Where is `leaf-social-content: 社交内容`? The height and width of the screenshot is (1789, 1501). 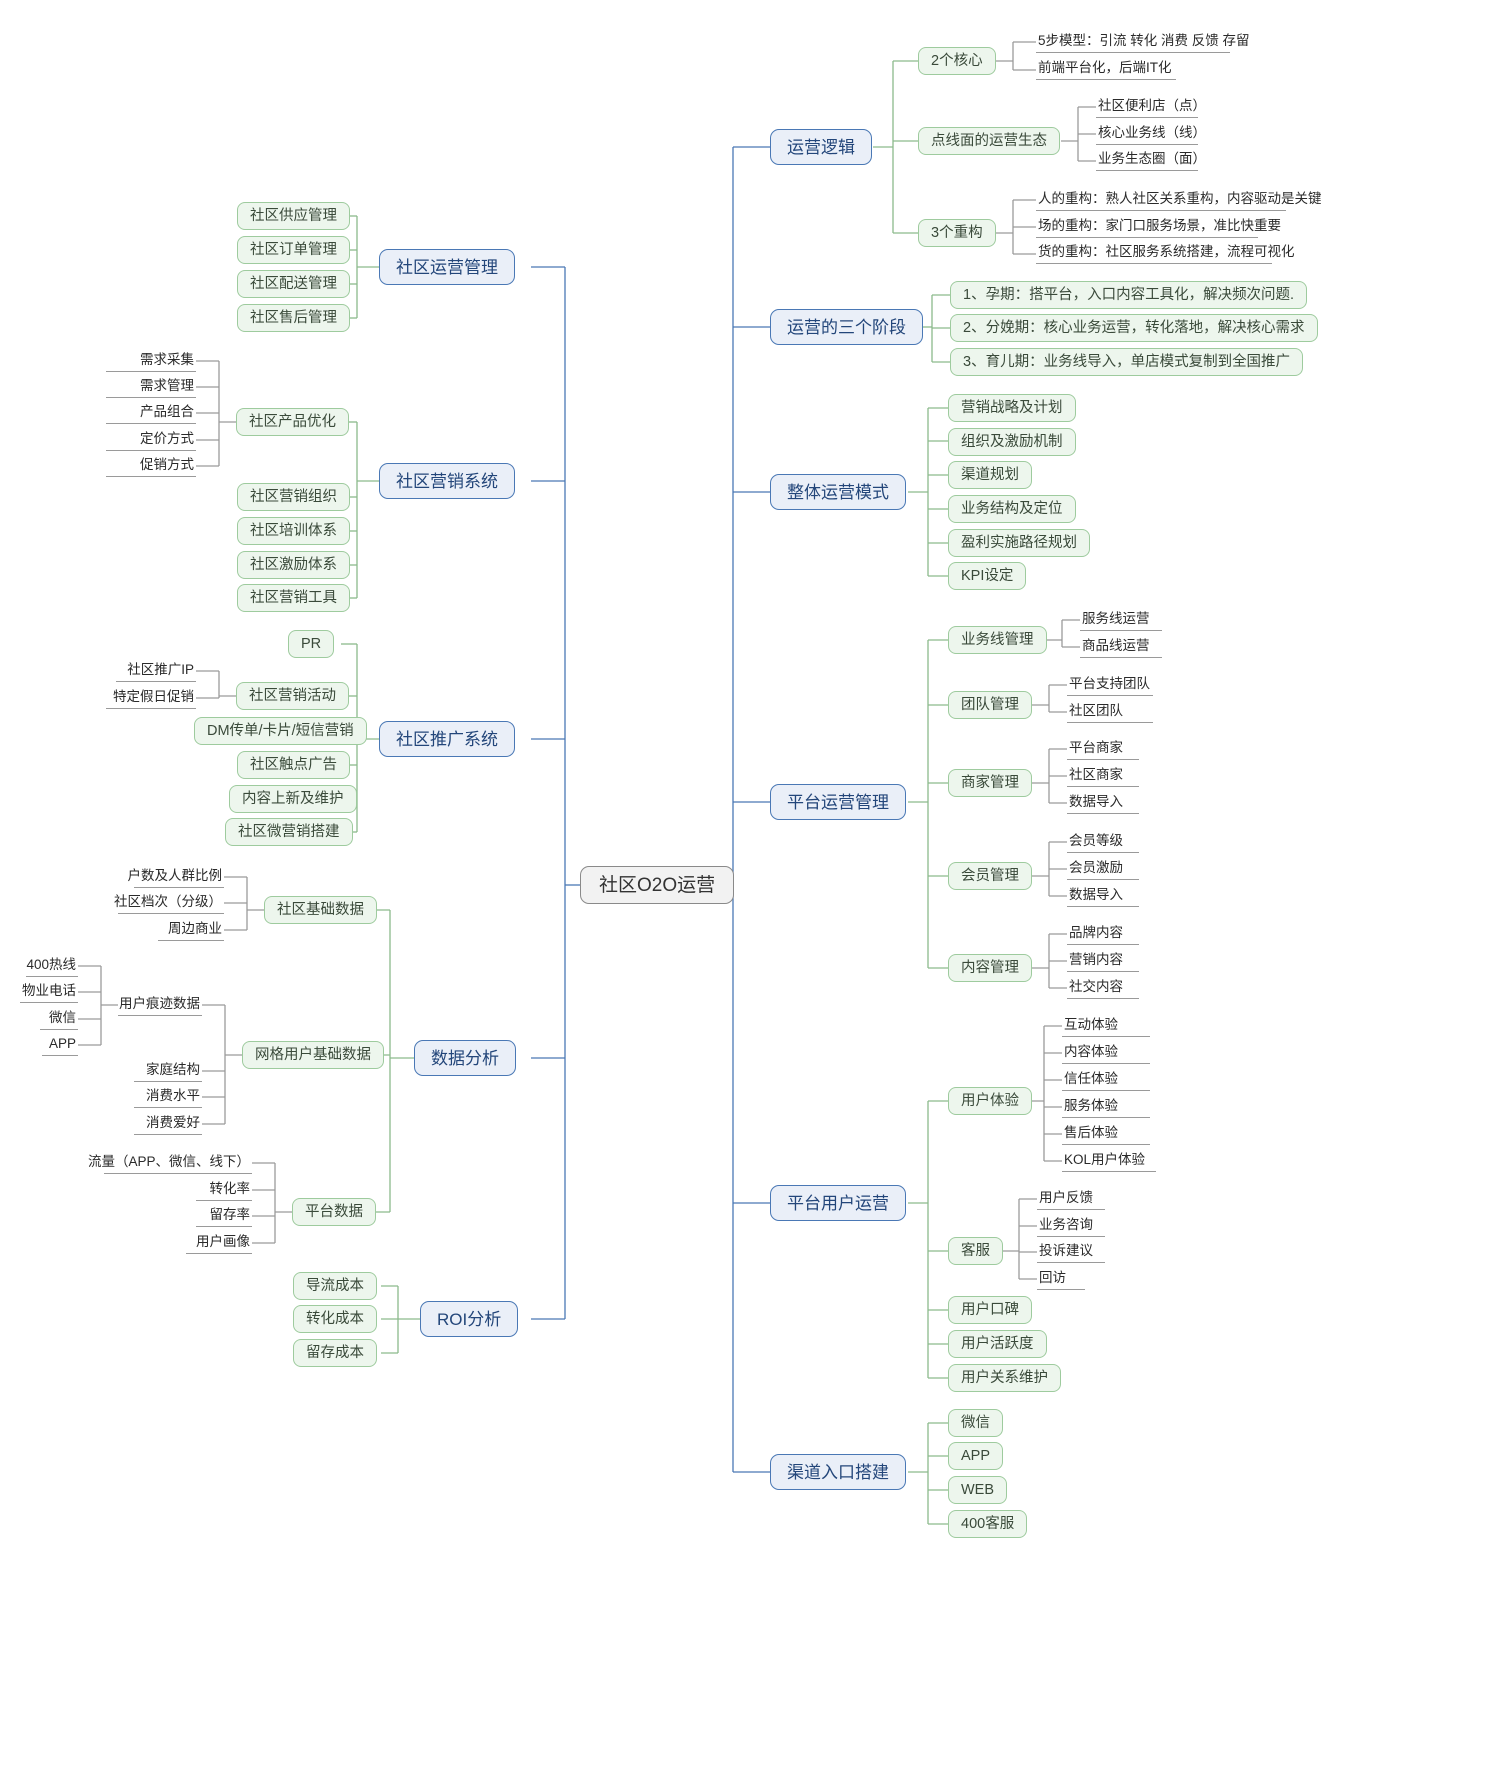 leaf-social-content: 社交内容 is located at coordinates (1103, 988).